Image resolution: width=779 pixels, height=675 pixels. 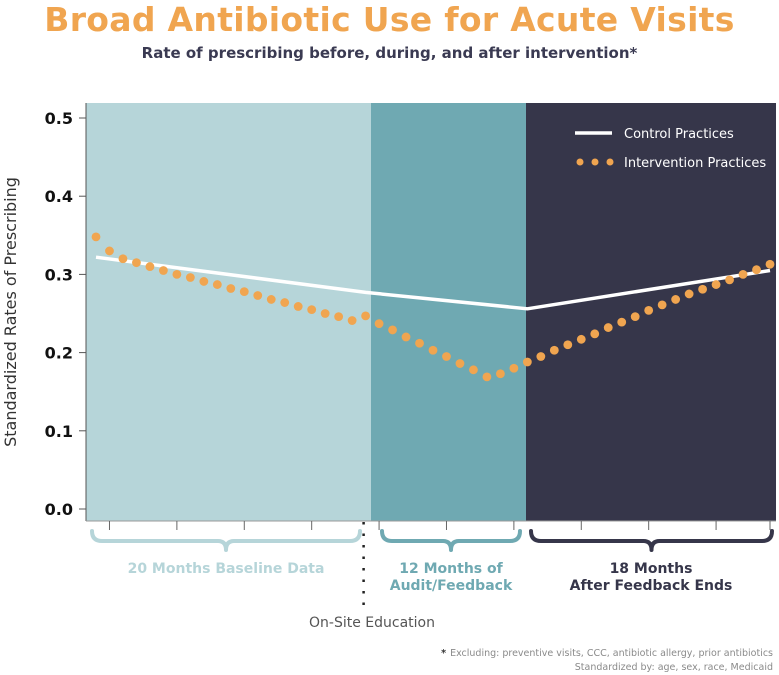 What do you see at coordinates (59, 196) in the screenshot?
I see `y-tick-label-4: 0.4` at bounding box center [59, 196].